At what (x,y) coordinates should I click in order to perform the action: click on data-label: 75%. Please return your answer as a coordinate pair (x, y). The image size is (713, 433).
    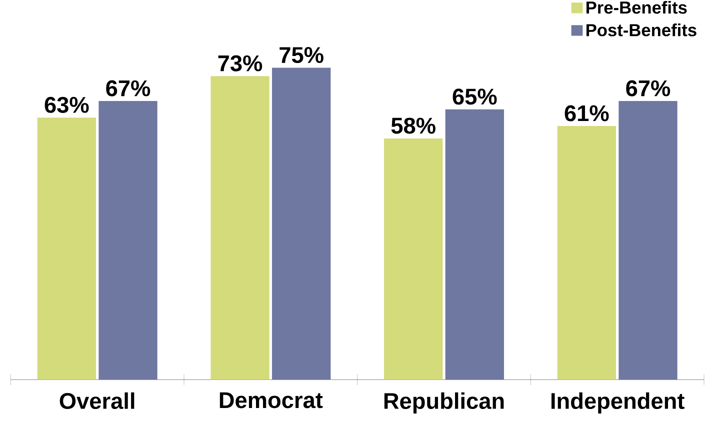
    Looking at the image, I should click on (302, 55).